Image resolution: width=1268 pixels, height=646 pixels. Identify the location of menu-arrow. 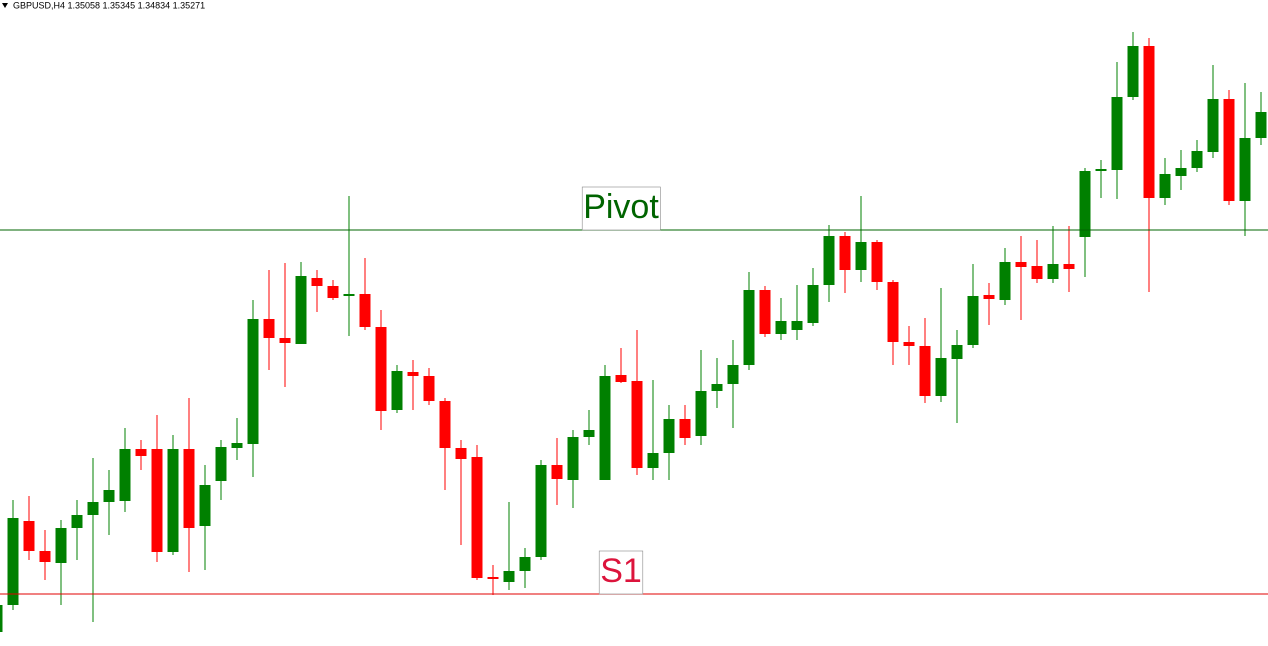
(5, 5).